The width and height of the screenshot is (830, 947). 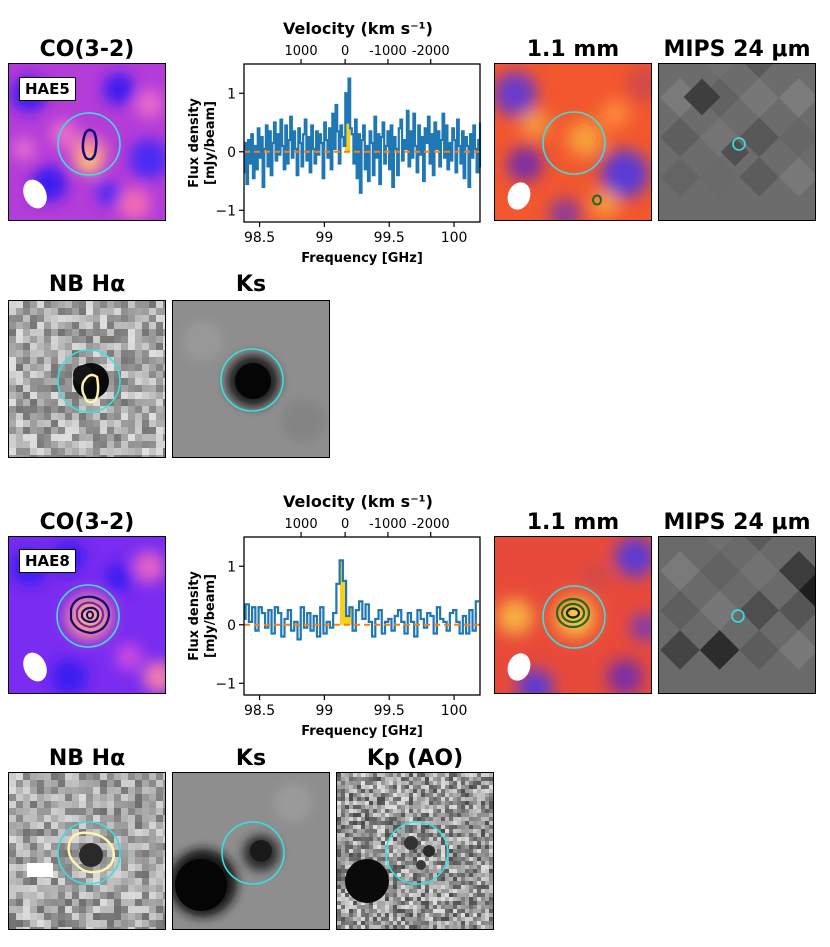 I want to click on mips-title-hae5: MIPS 24 μm, so click(x=737, y=49).